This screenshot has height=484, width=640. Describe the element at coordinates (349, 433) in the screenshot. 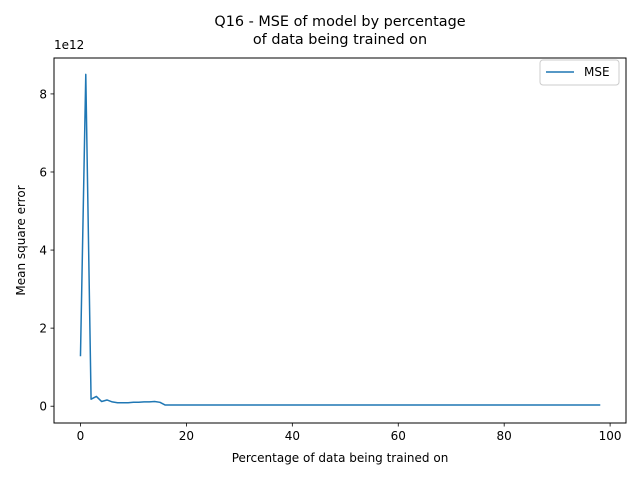

I see `x-axis-ticks: 0 20 40 60 80 100` at that location.